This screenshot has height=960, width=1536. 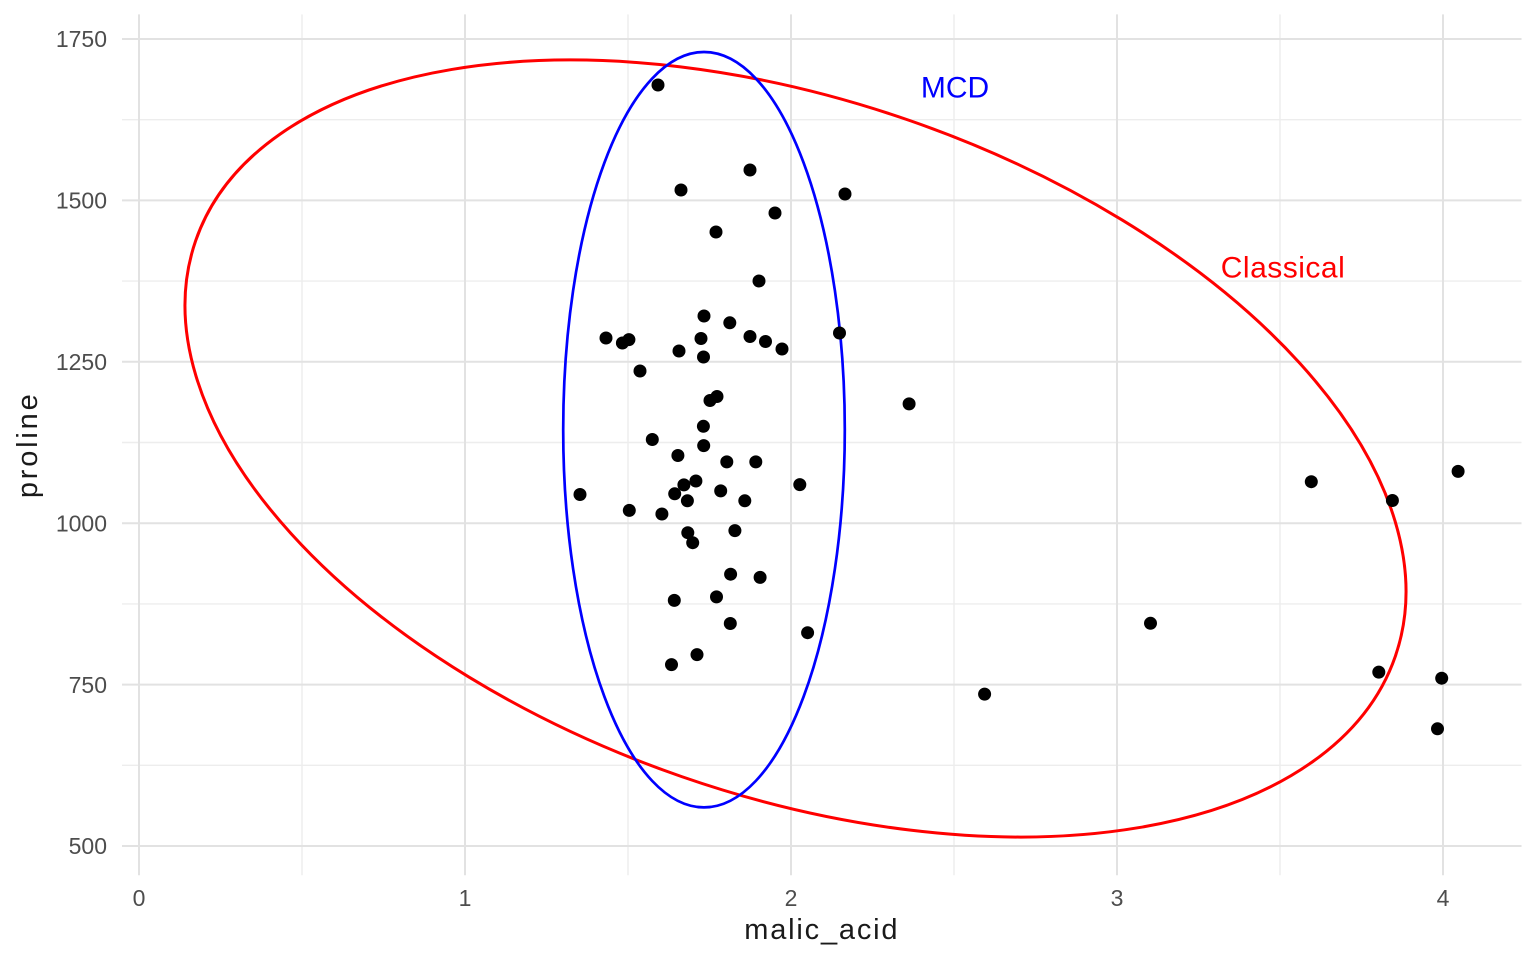 I want to click on svg-text: 1000, so click(x=81, y=523).